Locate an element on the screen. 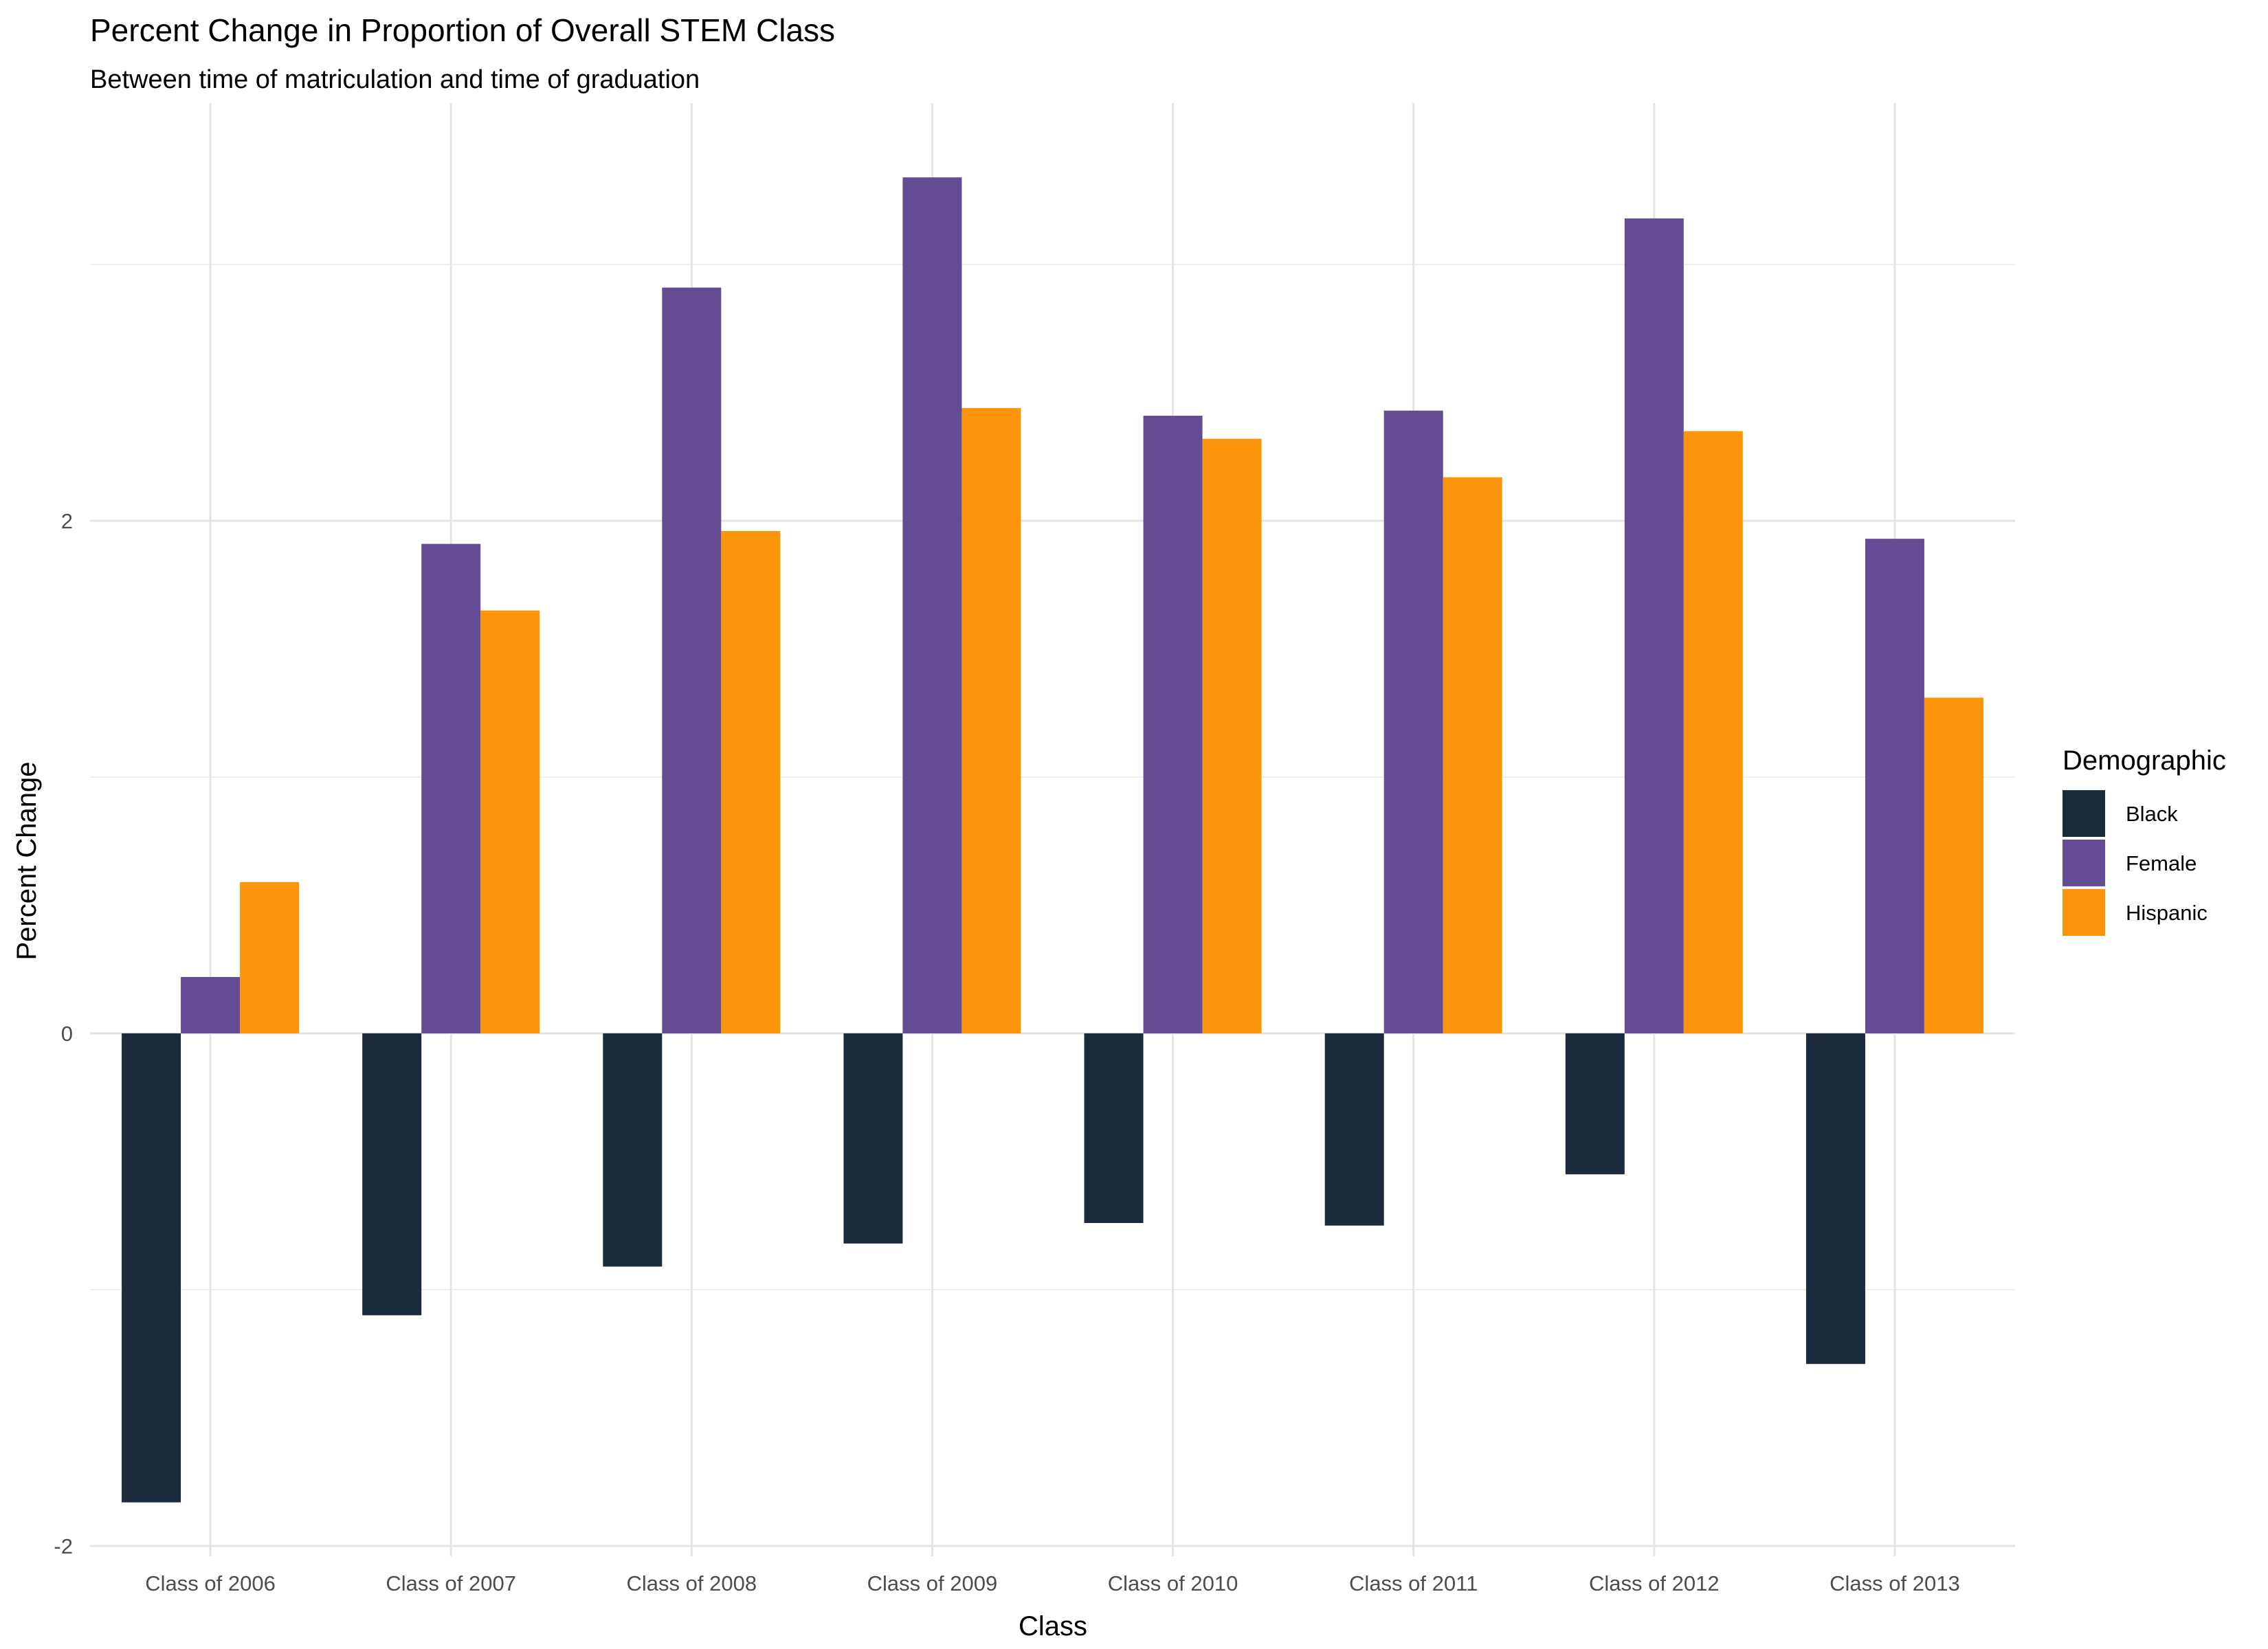 The width and height of the screenshot is (2268, 1649). legend-key-female is located at coordinates (2084, 863).